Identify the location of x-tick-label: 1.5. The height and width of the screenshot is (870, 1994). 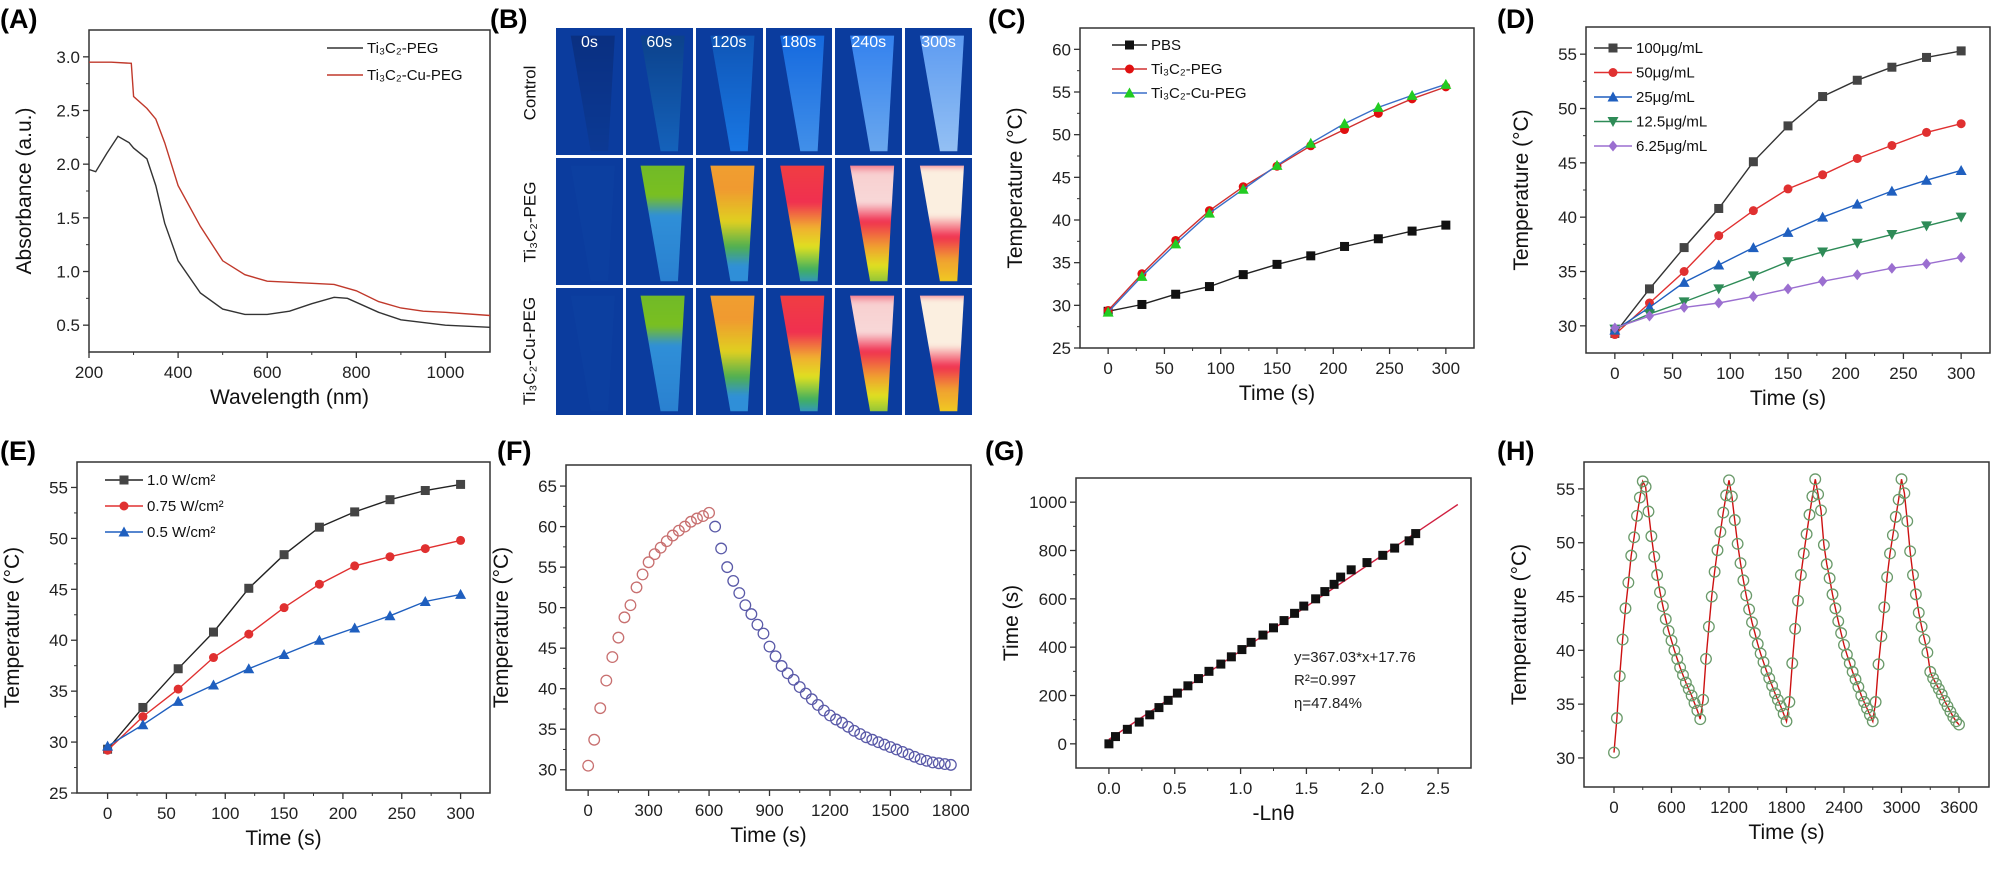
(1307, 788).